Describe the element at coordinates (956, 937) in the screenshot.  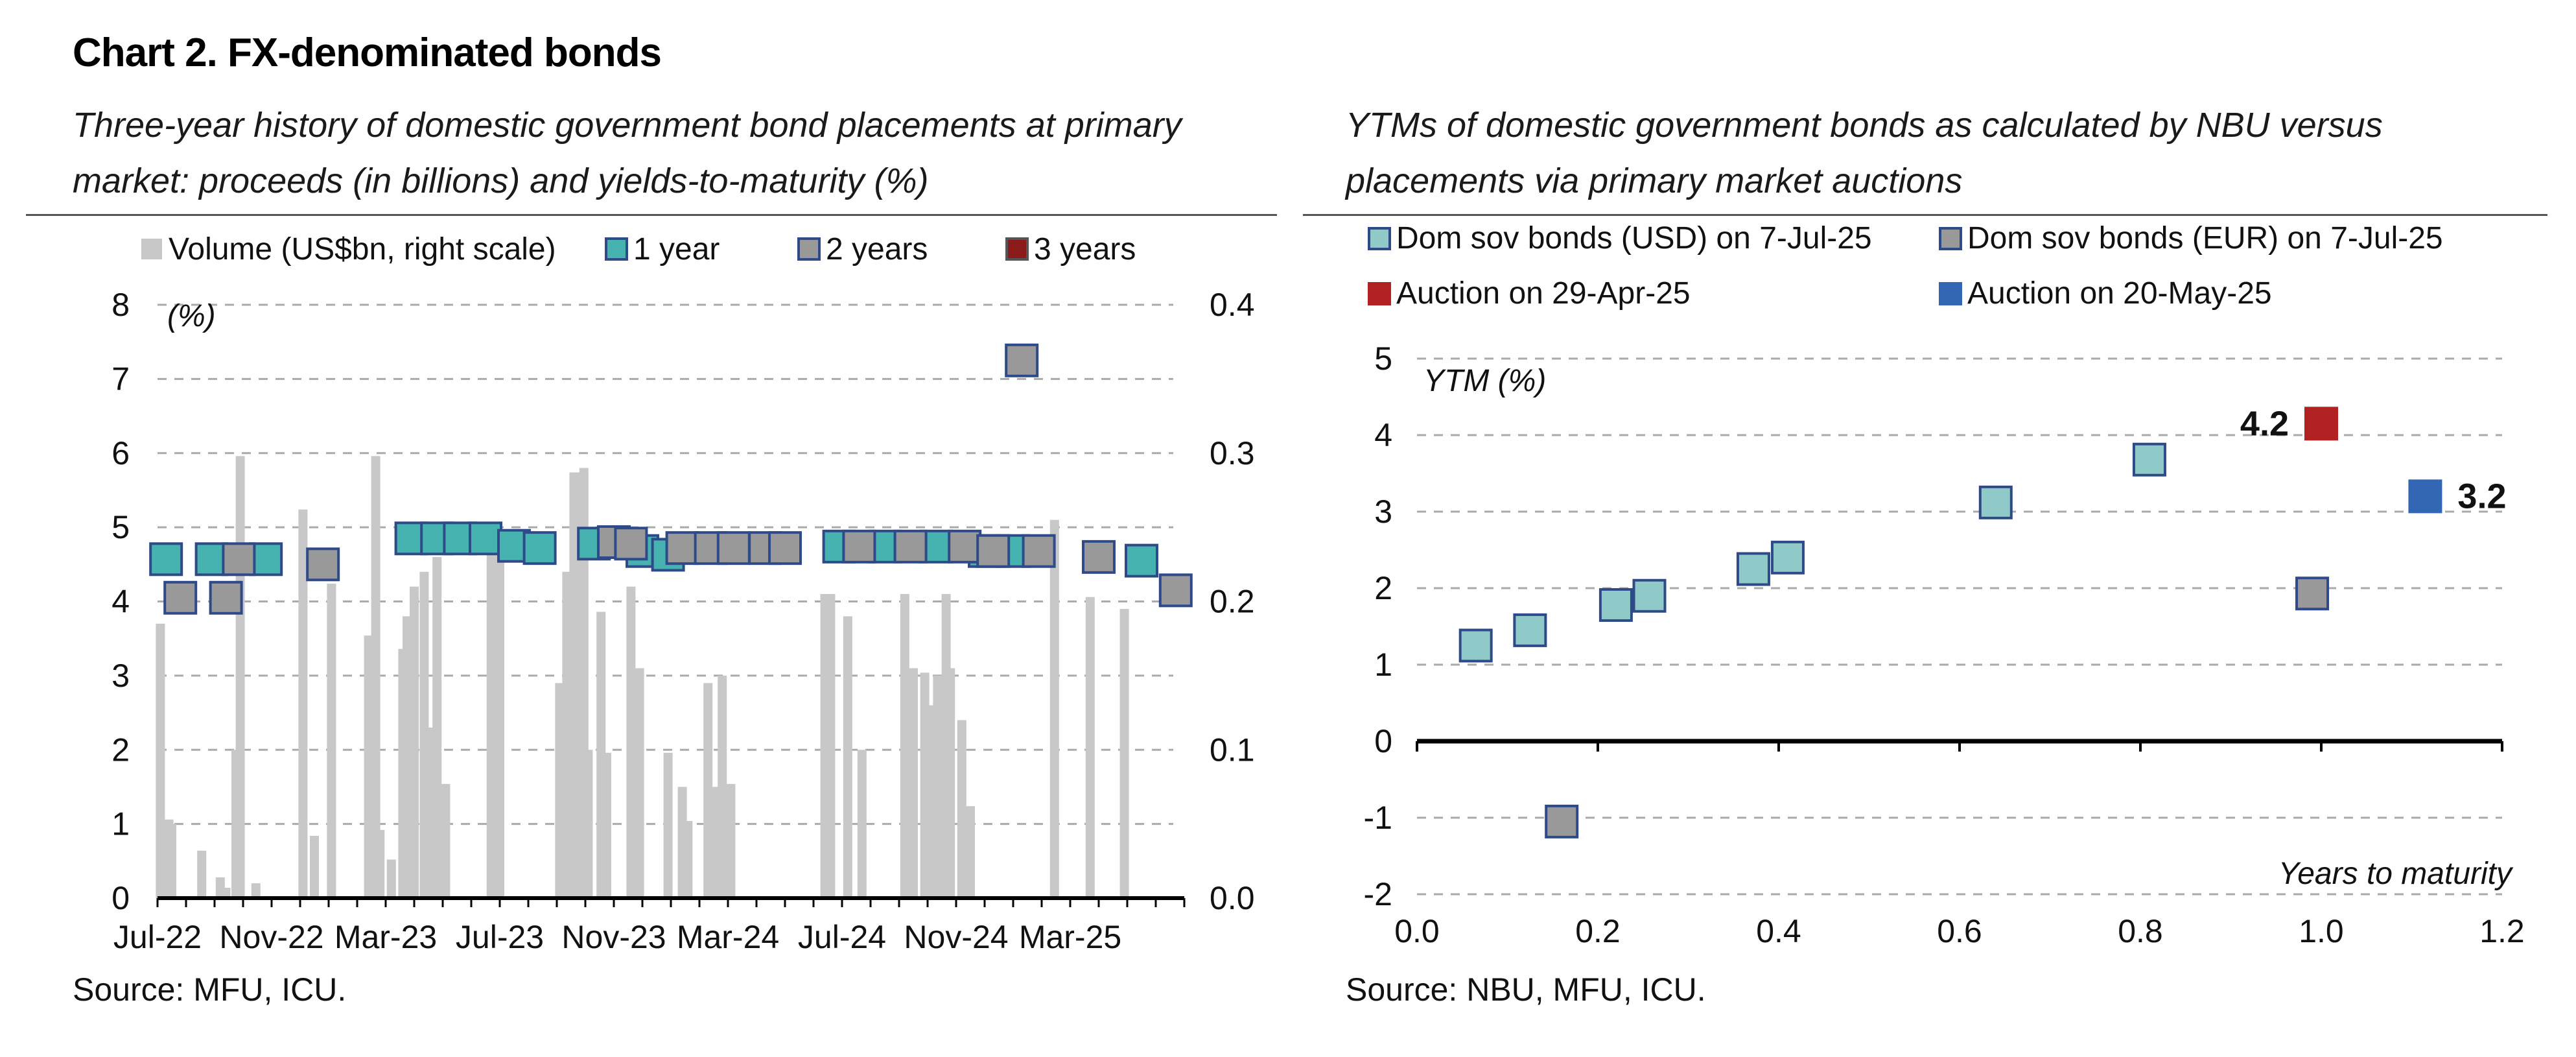
I see `left-x-tick-label: Nov-24` at that location.